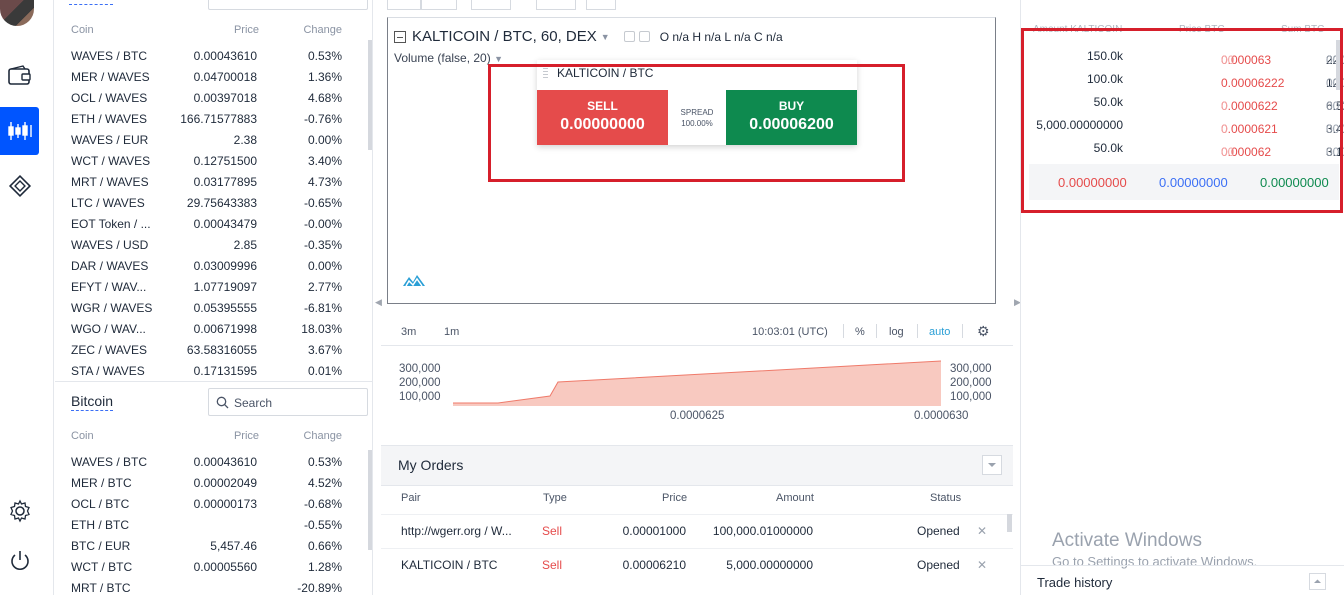 This screenshot has width=1344, height=595. I want to click on list-item: EFYT / WAV... 1.07719097 2.77%, so click(212, 286).